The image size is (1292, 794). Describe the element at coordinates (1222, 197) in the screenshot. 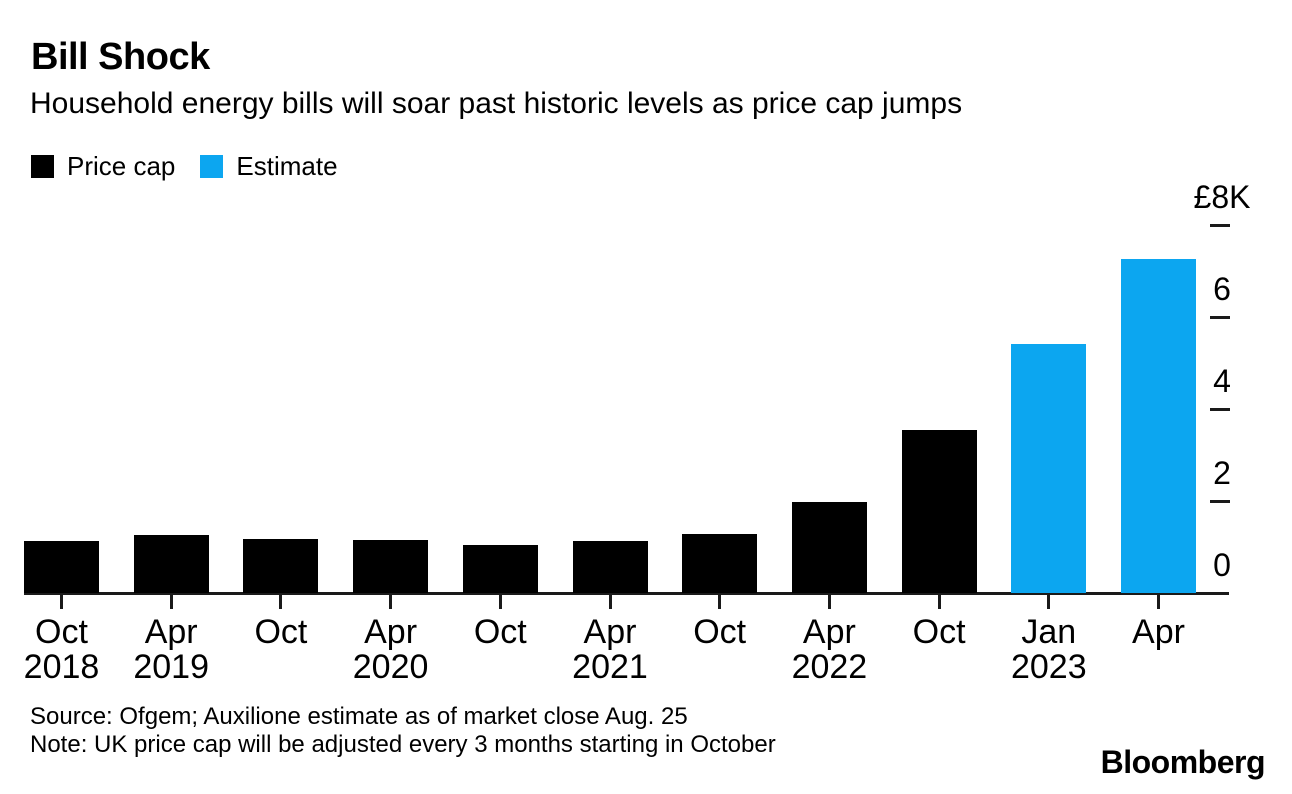

I see `y-axis-label: £8K` at that location.